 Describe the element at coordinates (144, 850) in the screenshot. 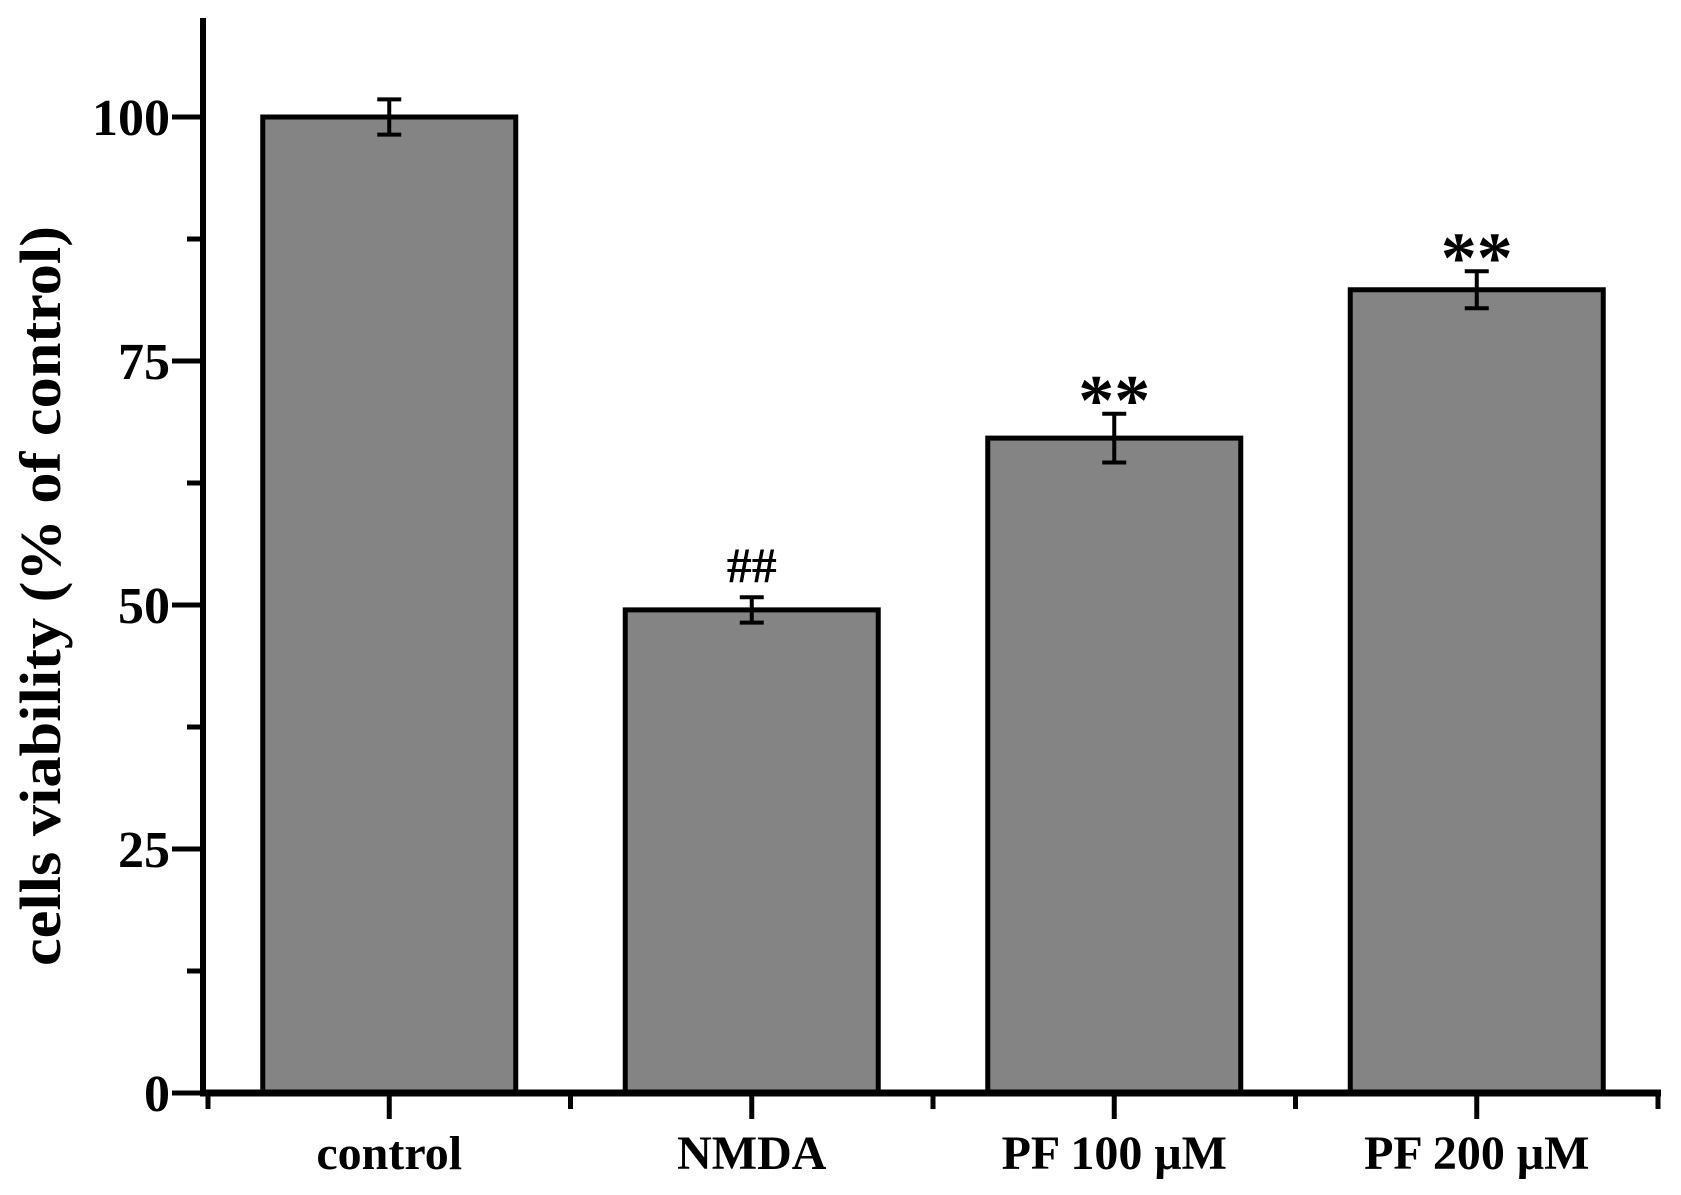

I see `y-tick-label: 25` at that location.